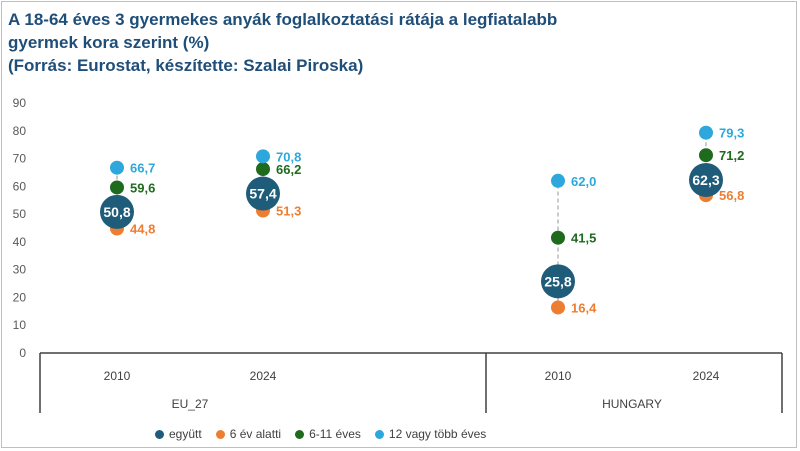 This screenshot has width=800, height=451. Describe the element at coordinates (263, 376) in the screenshot. I see `x-category-label-1: 2024` at that location.